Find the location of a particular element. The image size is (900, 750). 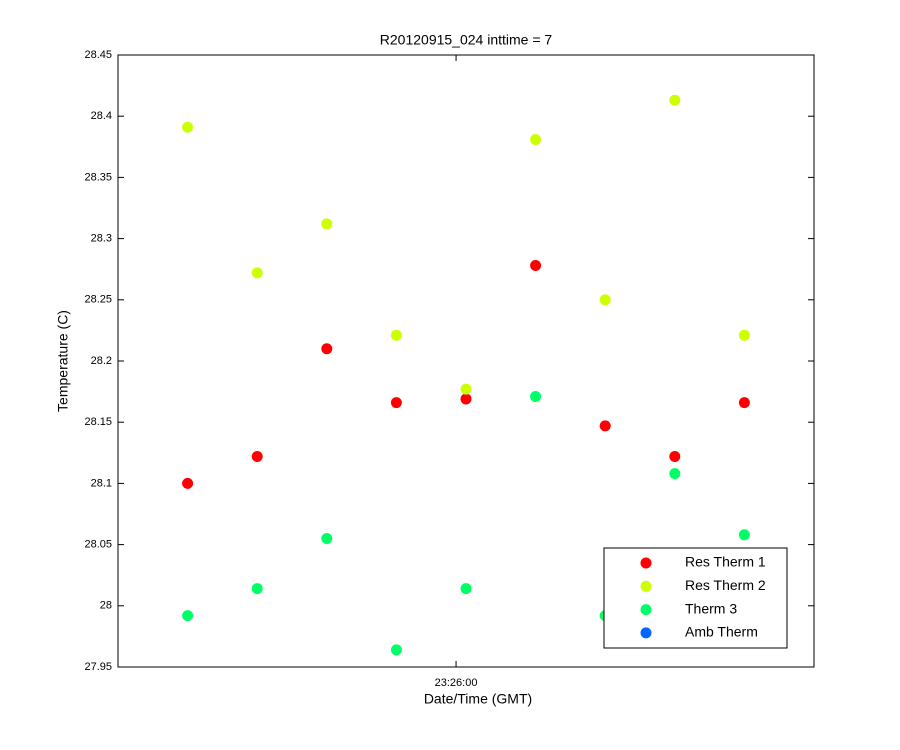

x-axis-label: Date/Time (GMT) is located at coordinates (478, 699).